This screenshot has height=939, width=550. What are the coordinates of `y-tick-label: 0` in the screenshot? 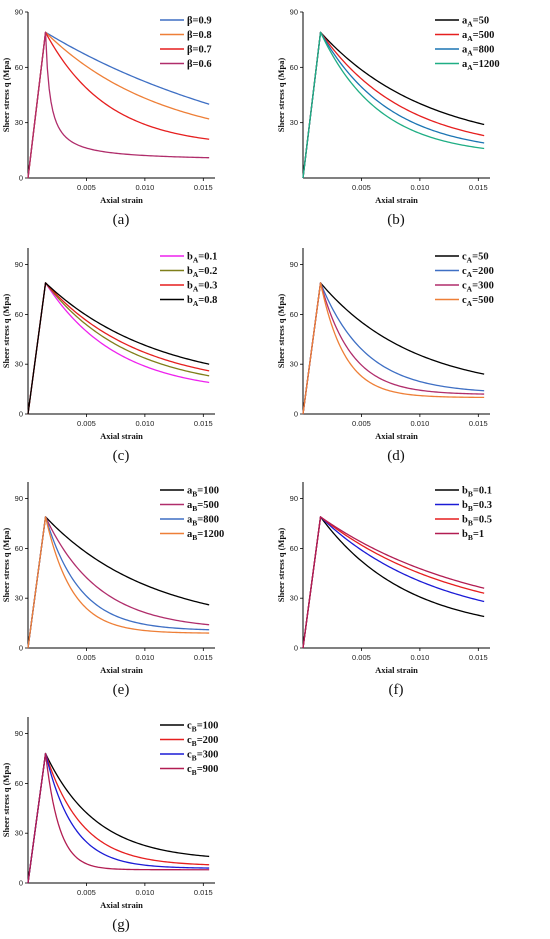 It's located at (21, 178).